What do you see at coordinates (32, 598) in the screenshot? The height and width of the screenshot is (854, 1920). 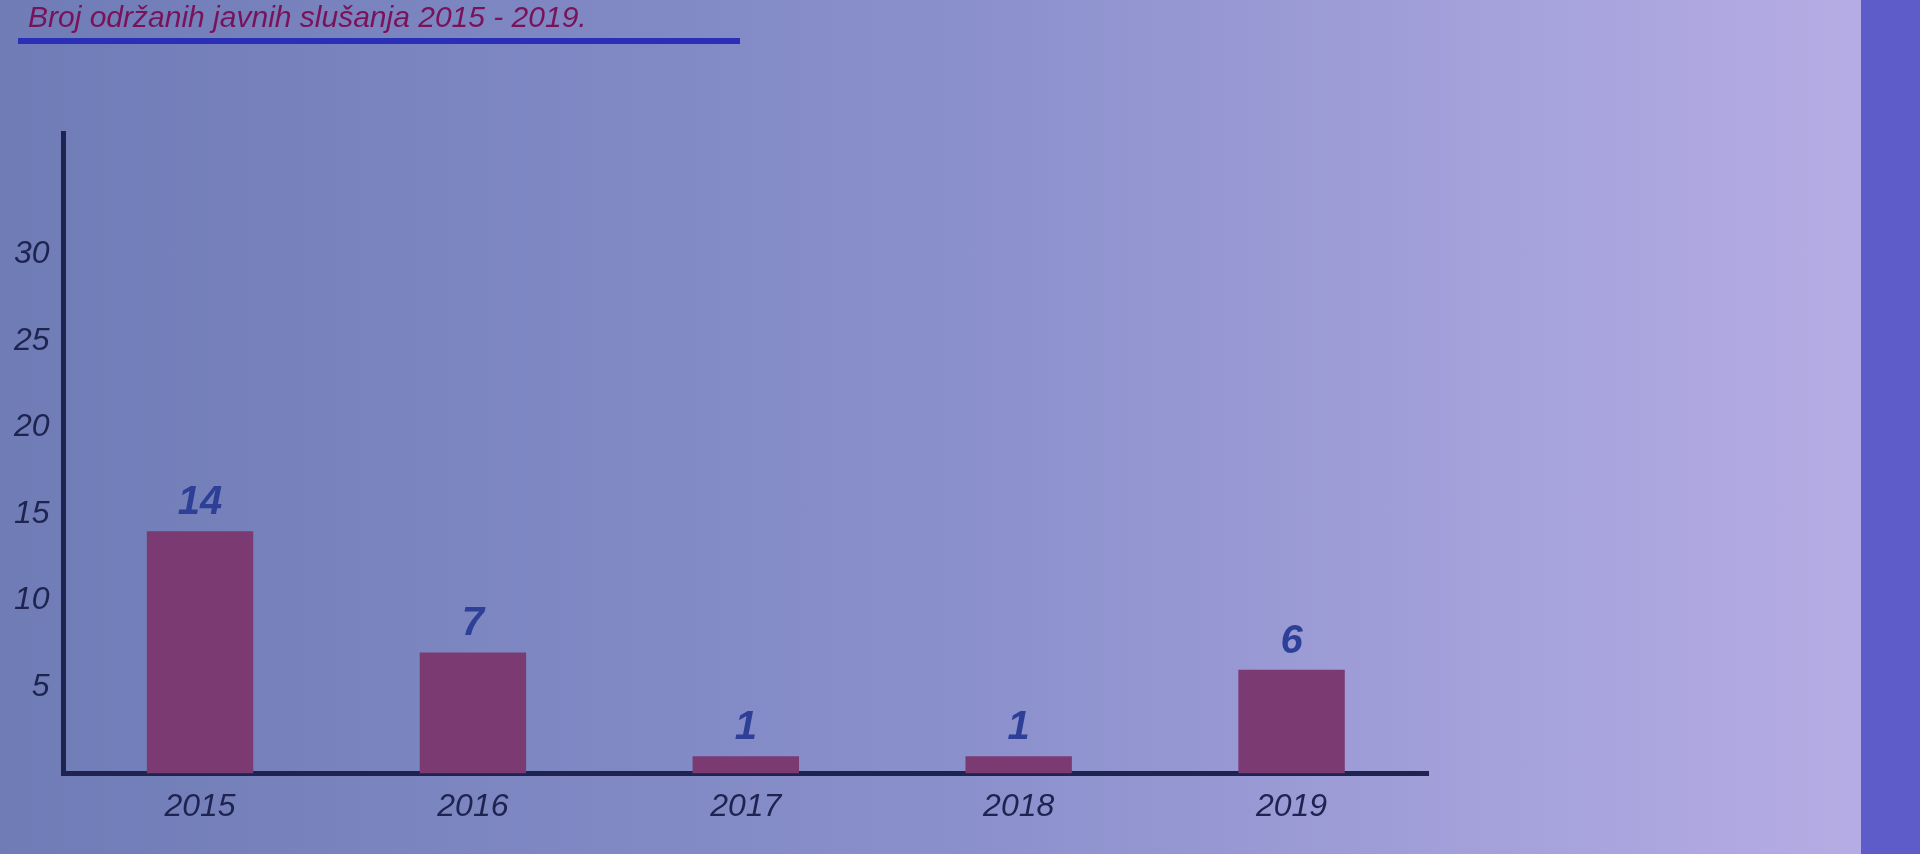 I see `y-tick-label: 10` at bounding box center [32, 598].